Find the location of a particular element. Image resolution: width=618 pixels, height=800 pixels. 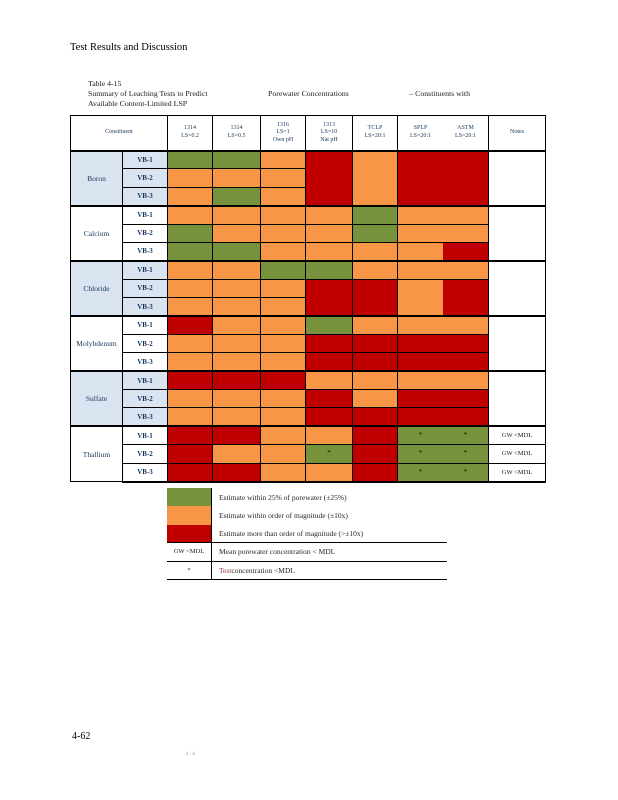

matrix-cell-molybdenum-vb-1-c1 is located at coordinates (190, 324).